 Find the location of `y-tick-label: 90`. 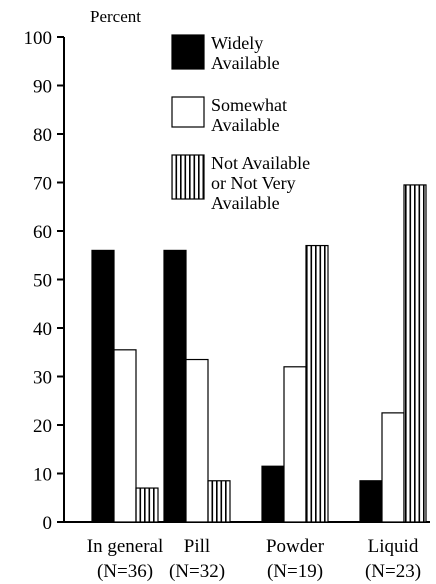

y-tick-label: 90 is located at coordinates (42, 87).